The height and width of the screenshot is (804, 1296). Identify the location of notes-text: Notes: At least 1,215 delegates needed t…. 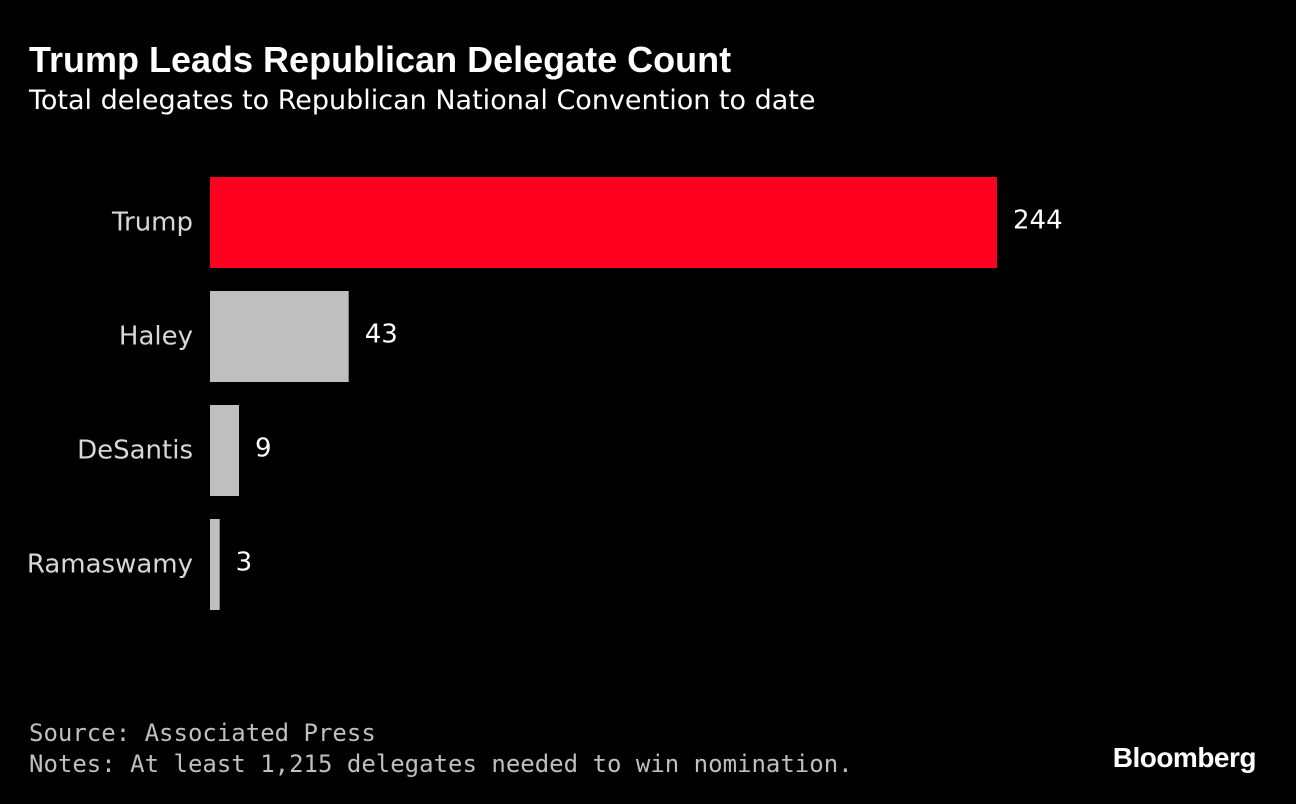
(441, 764).